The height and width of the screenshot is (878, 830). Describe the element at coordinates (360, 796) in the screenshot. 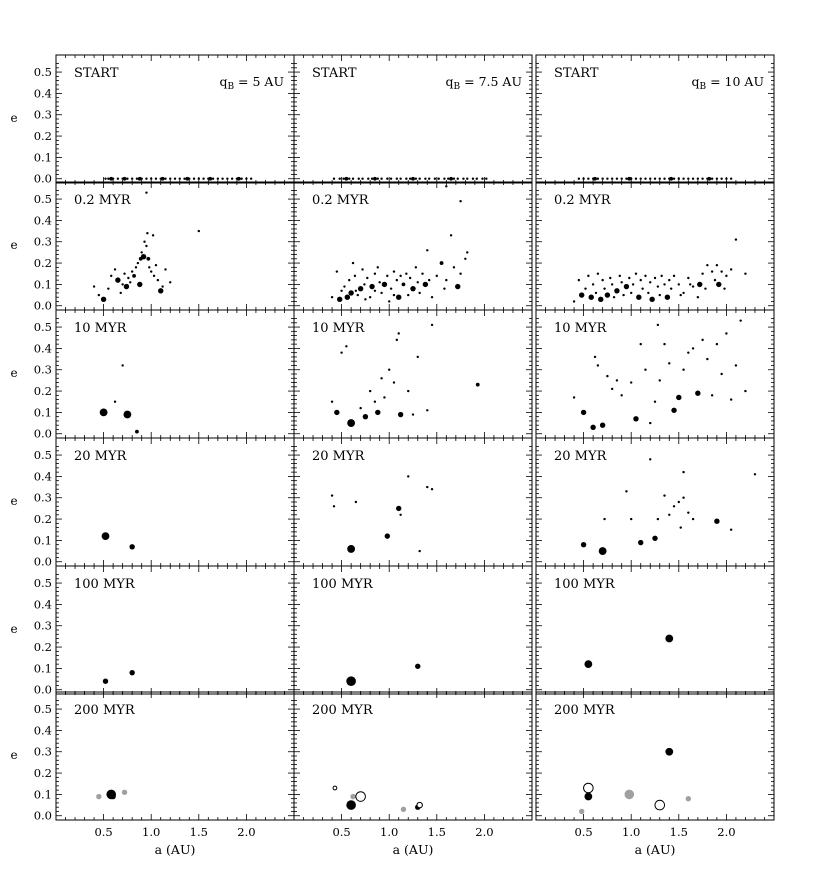

I see `data-point-open` at that location.